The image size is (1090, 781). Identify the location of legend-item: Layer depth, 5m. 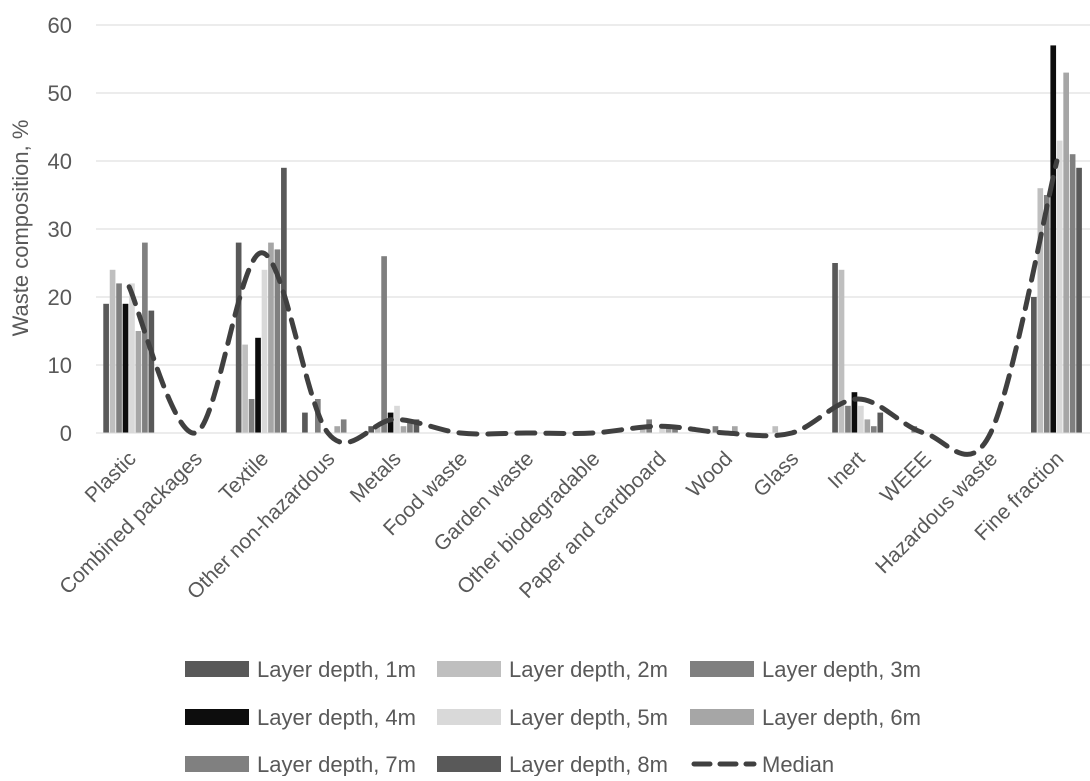
(552, 717).